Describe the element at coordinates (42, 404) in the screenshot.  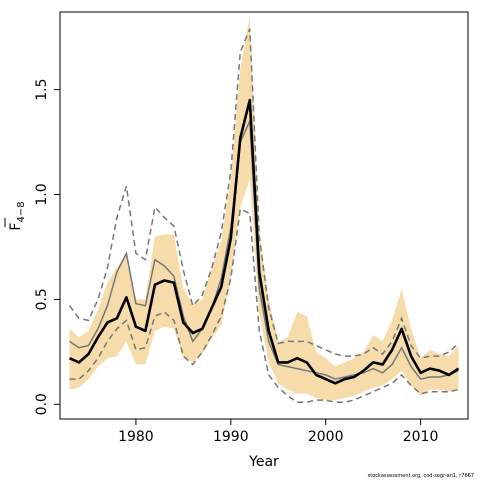
I see `y-tick-label: 0.0` at that location.